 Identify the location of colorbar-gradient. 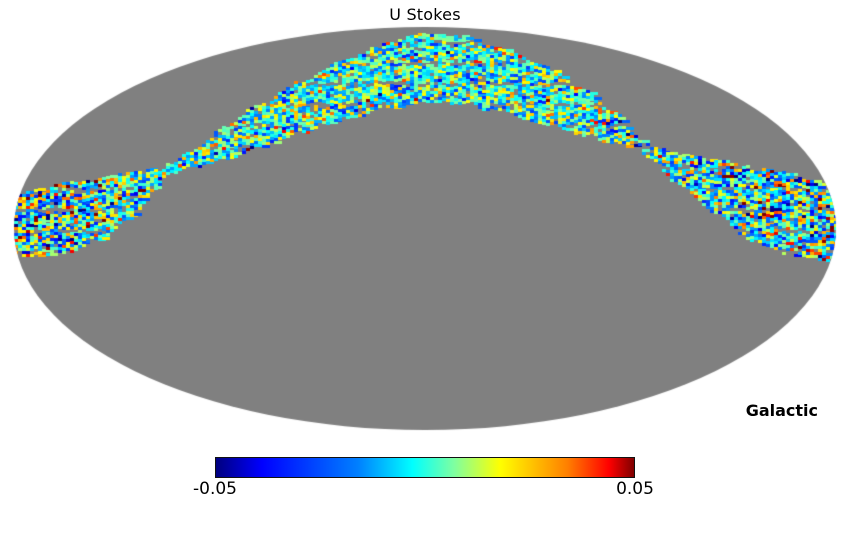
(425, 467).